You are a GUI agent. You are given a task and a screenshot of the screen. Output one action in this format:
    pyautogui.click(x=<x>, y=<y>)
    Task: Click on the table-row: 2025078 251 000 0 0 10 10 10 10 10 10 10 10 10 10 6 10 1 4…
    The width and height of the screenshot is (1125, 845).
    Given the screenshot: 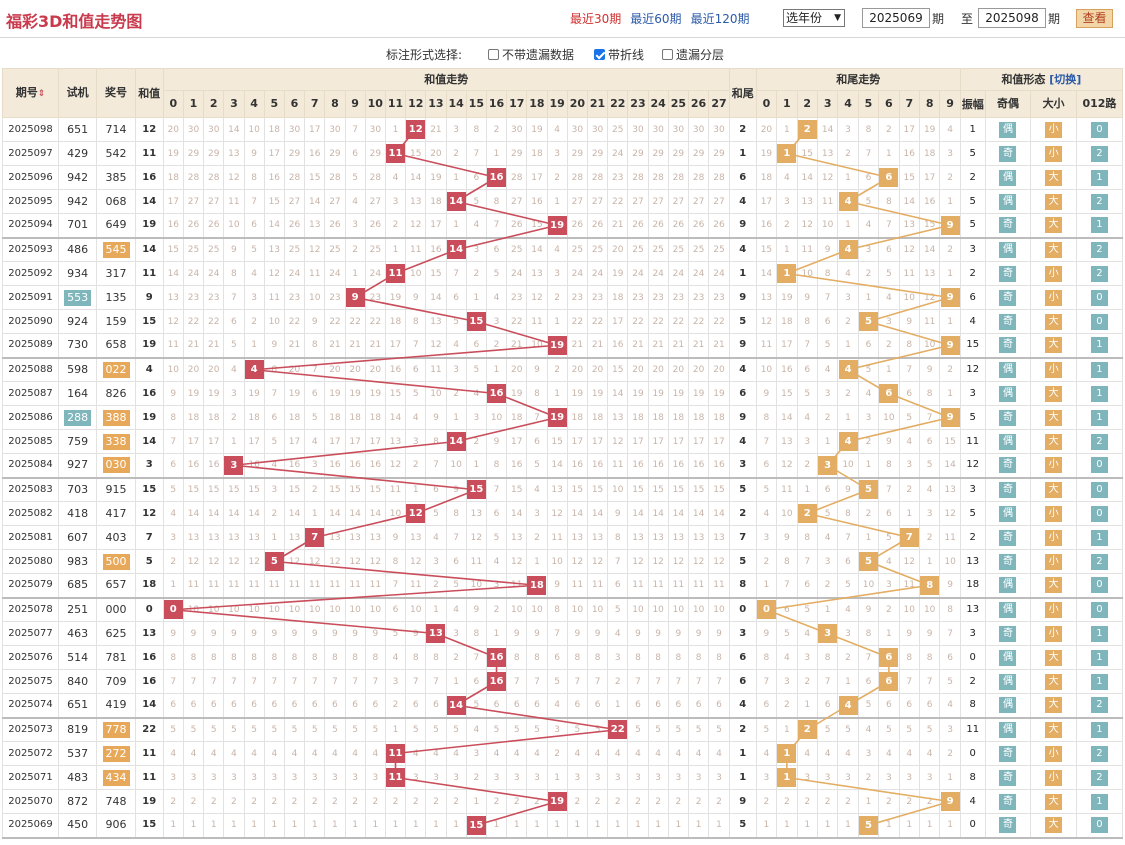 What is the action you would take?
    pyautogui.click(x=563, y=609)
    